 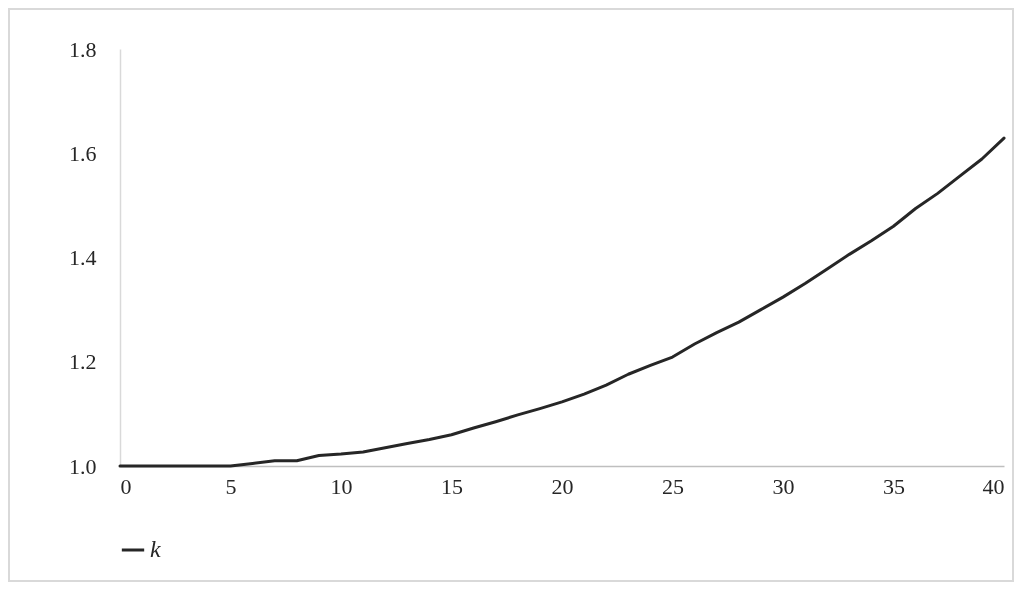 I want to click on x-tick-label: 15, so click(x=452, y=486).